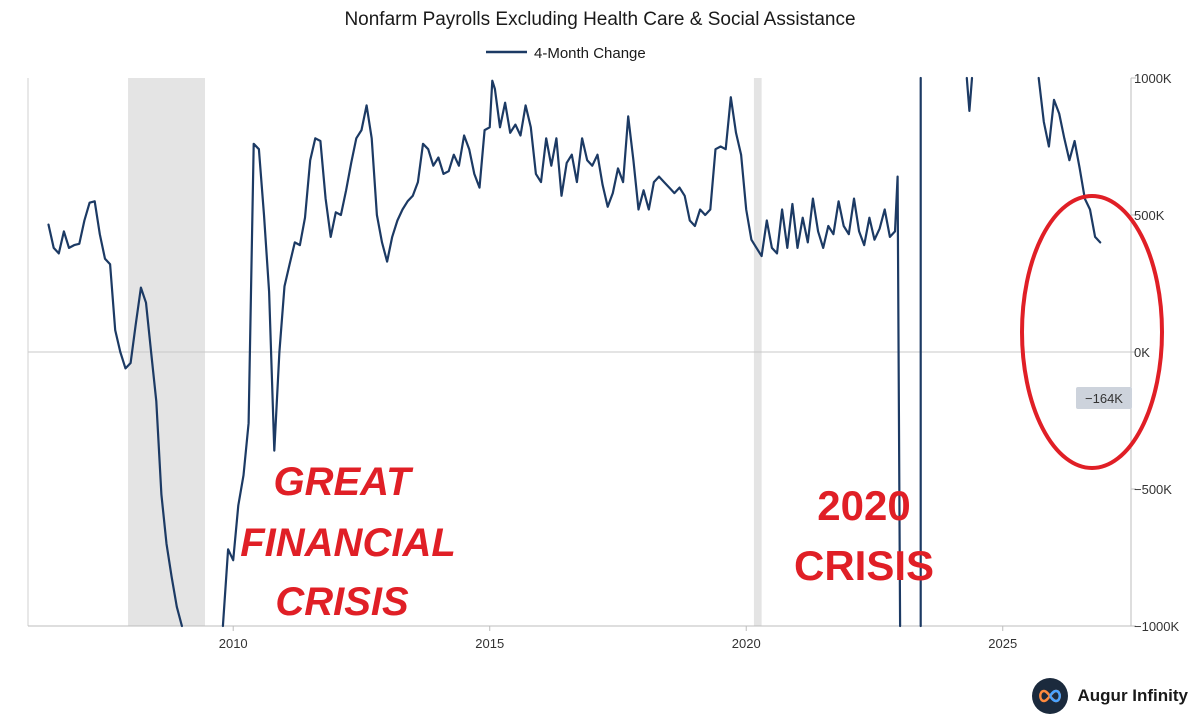  I want to click on last-value-label: −164K, so click(1104, 398).